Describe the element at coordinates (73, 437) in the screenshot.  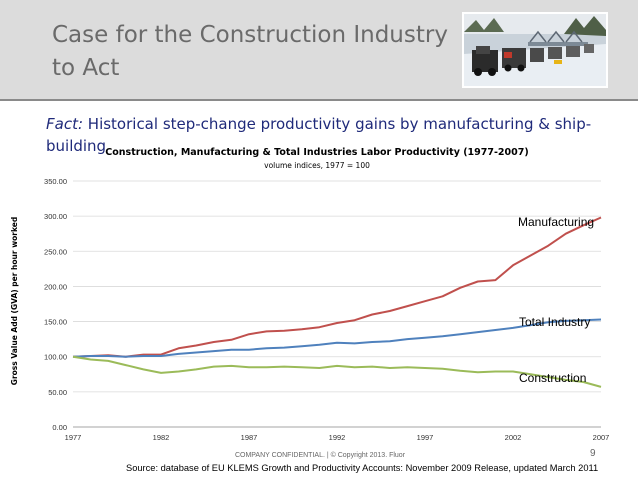
I see `x-tick-label: 1977` at that location.